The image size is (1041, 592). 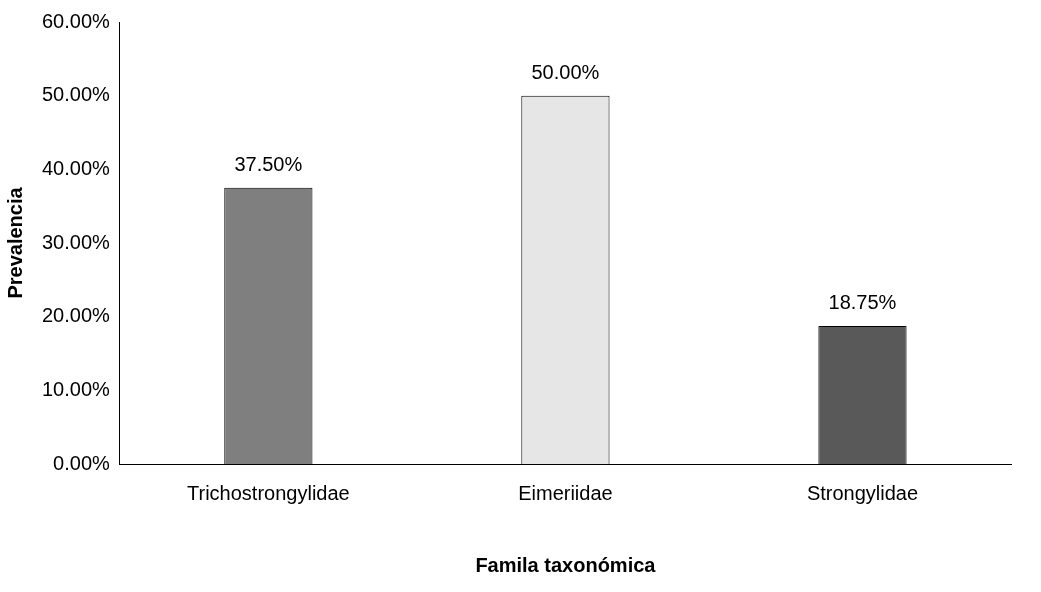 What do you see at coordinates (76, 167) in the screenshot?
I see `y-tick-label: 40.00%` at bounding box center [76, 167].